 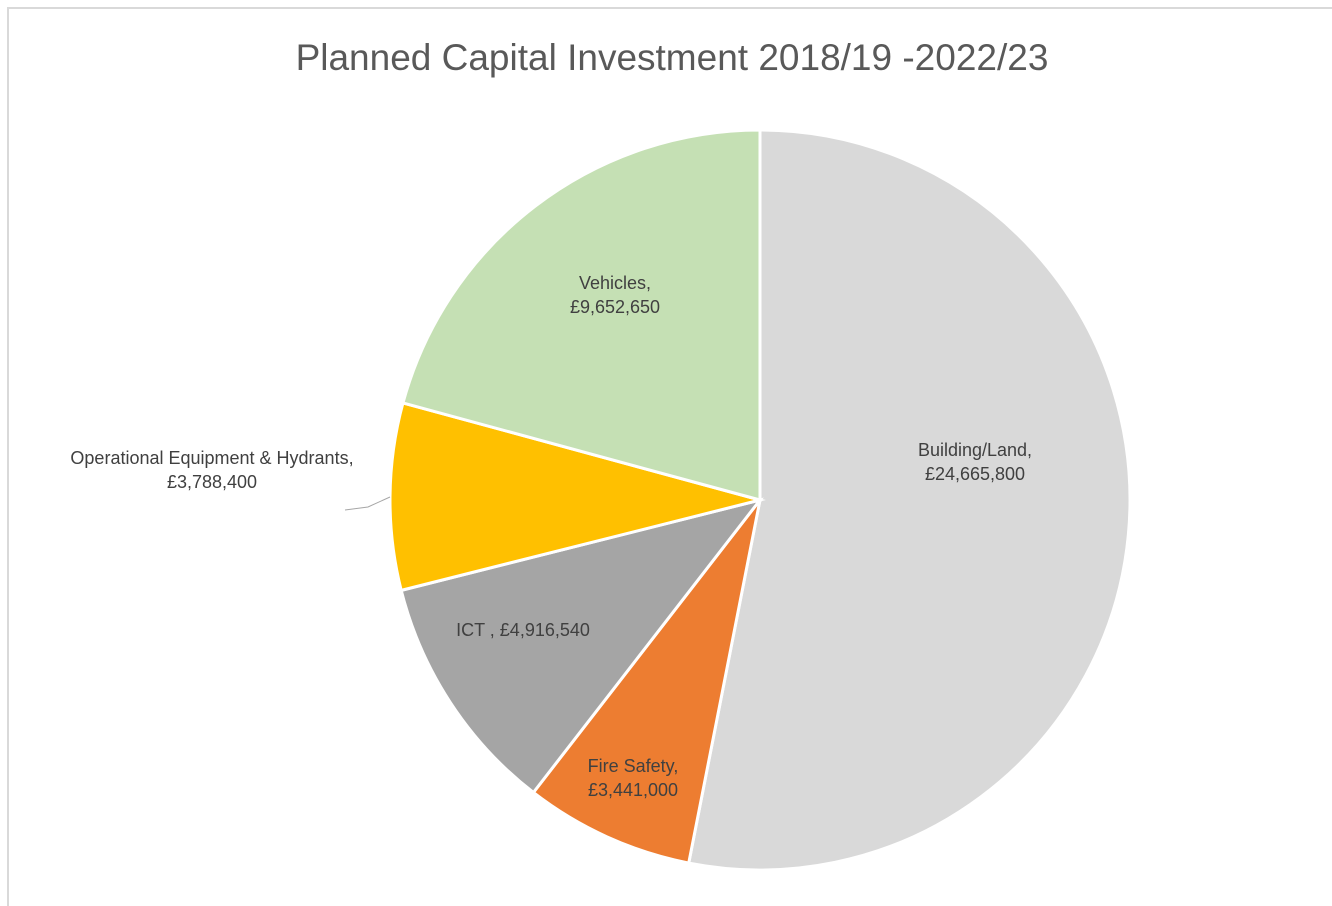 I want to click on label-value: £3,441,000, so click(x=633, y=790).